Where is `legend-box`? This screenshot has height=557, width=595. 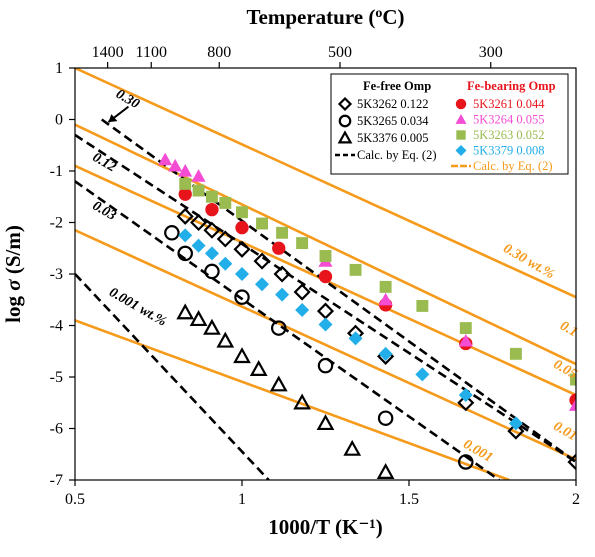 legend-box is located at coordinates (449, 124).